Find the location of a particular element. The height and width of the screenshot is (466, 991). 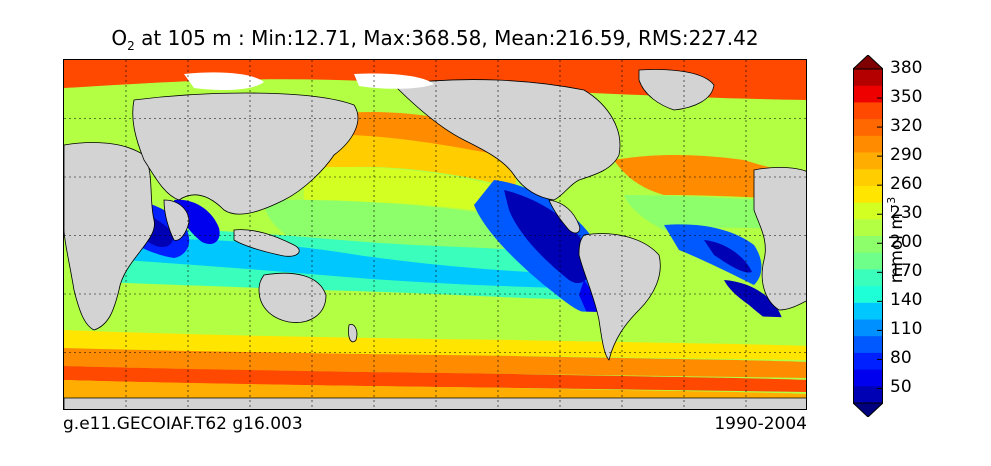

colorbar-extend-max is located at coordinates (868, 62).